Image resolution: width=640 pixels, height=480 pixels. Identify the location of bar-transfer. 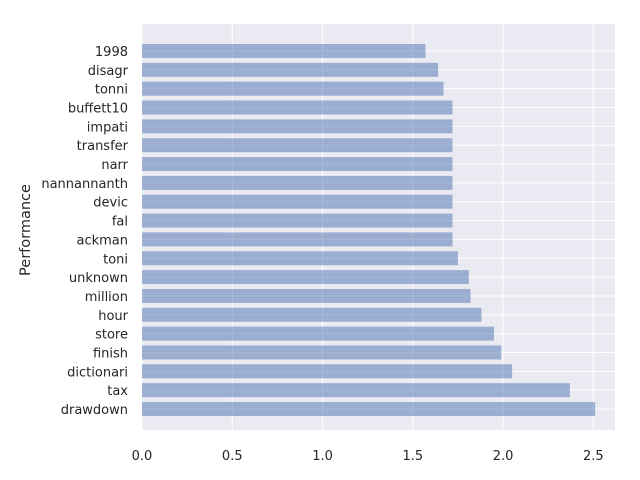
(297, 145).